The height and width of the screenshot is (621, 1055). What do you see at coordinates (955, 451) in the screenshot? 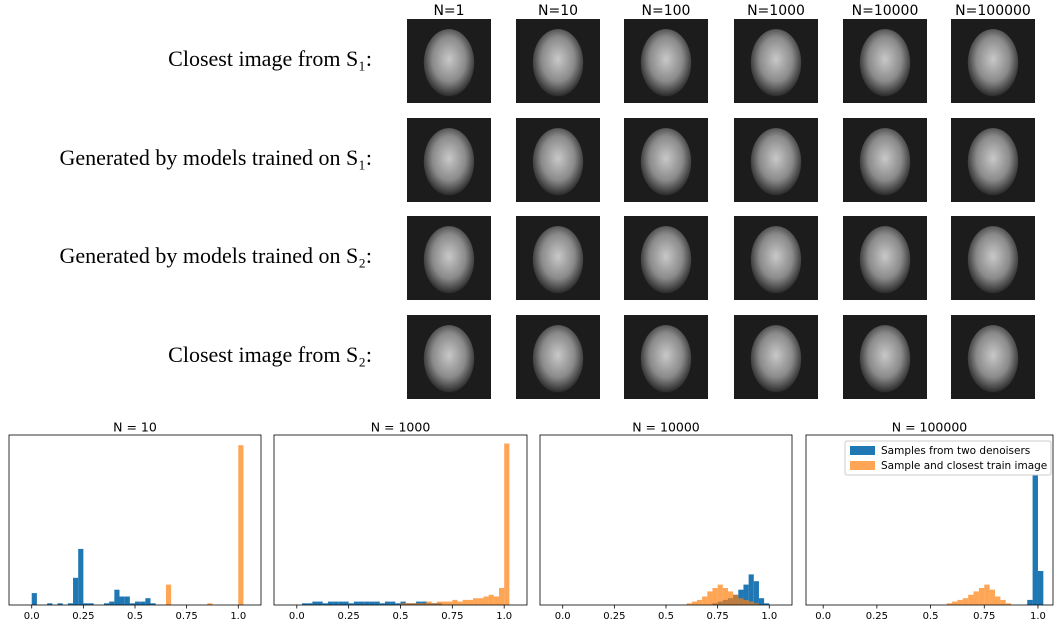
I see `legend-label: Samples from two denoisers` at bounding box center [955, 451].